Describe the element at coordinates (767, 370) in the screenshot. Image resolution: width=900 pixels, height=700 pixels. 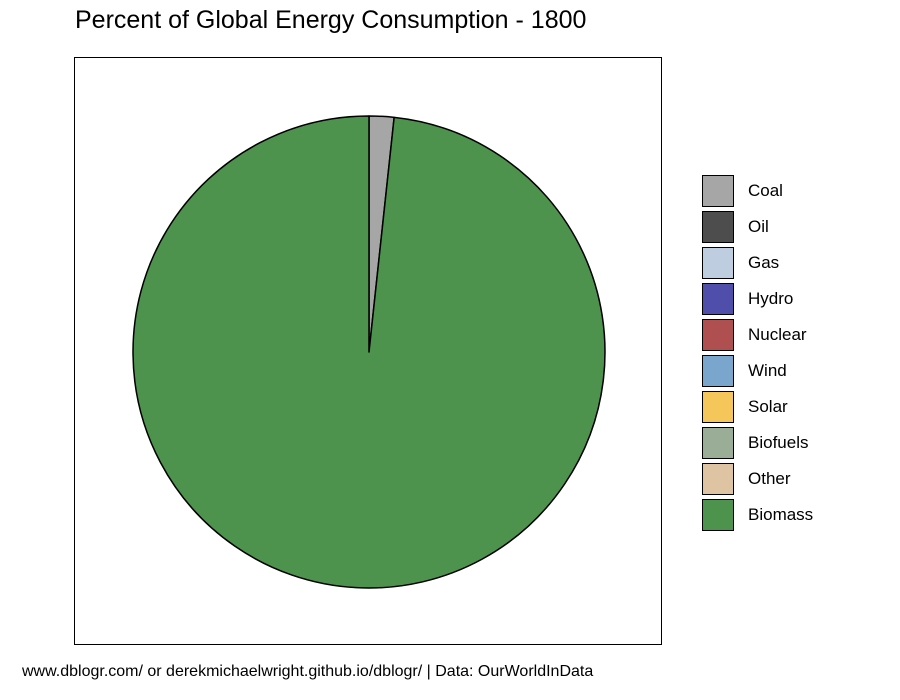
I see `legend-label: Wind` at that location.